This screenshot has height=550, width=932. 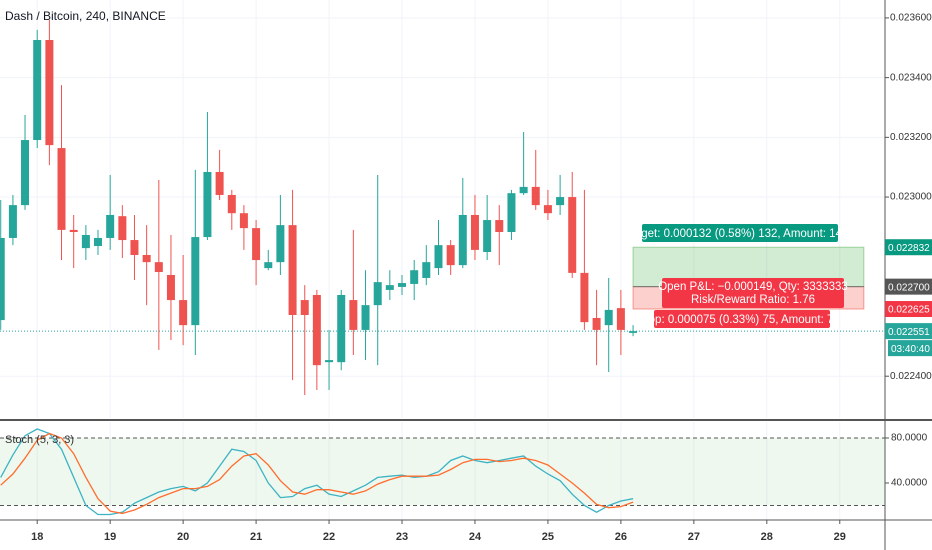 I want to click on price-tag-label: 0.022832, so click(x=909, y=248).